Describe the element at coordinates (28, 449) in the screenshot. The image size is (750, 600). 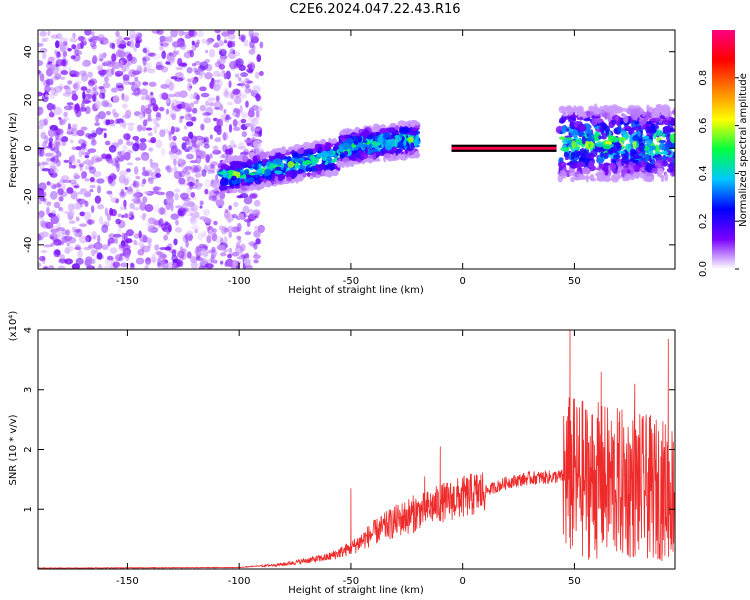
I see `snr-y-tick-label: 2` at that location.